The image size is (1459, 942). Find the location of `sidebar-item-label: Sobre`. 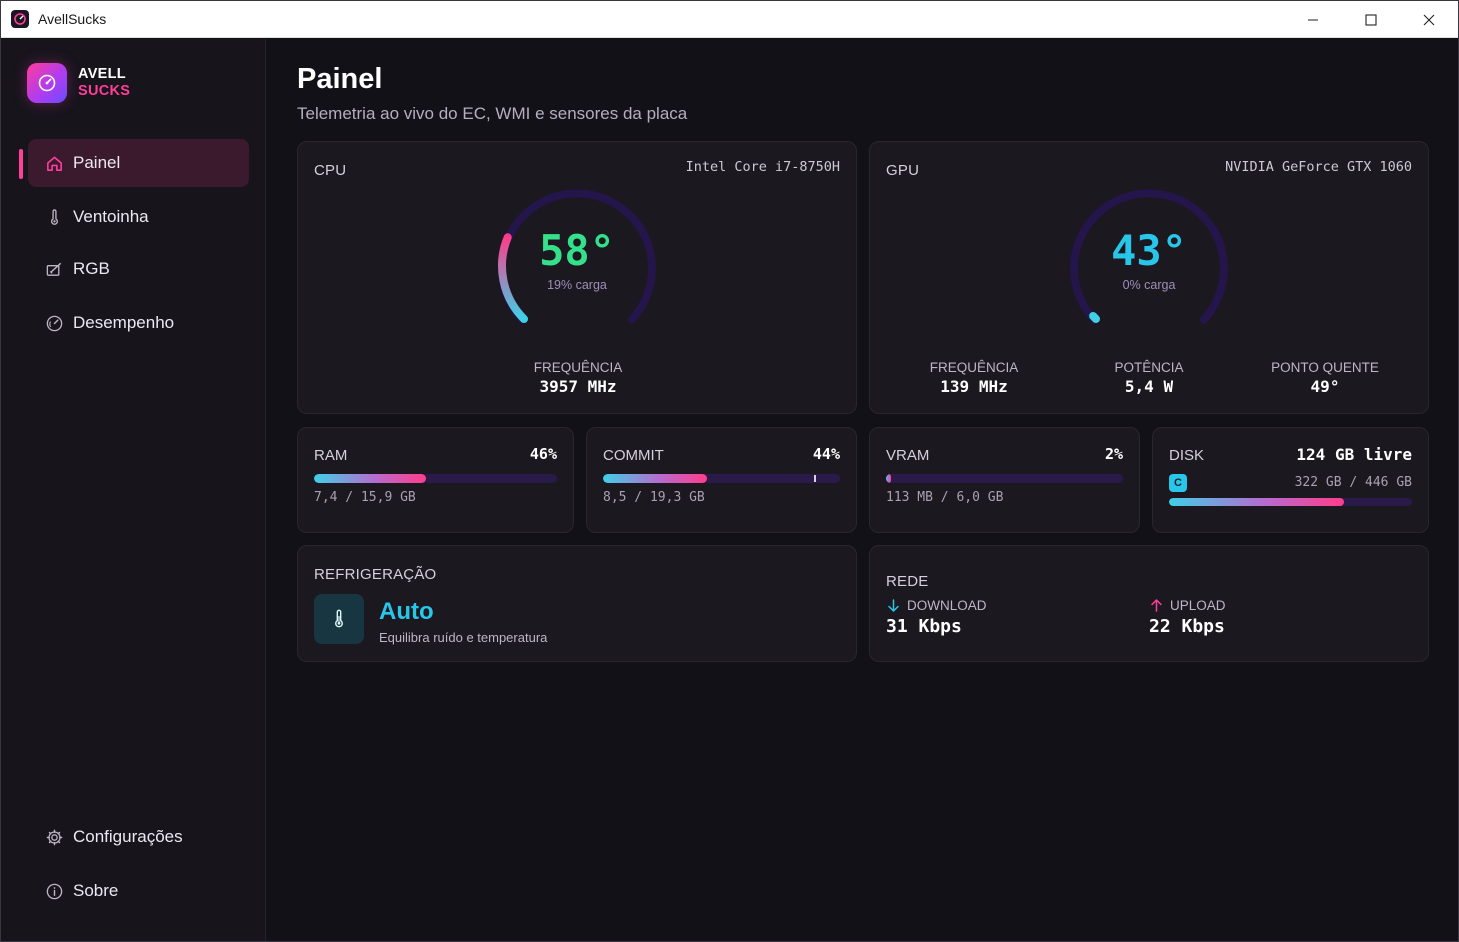

sidebar-item-label: Sobre is located at coordinates (96, 890).